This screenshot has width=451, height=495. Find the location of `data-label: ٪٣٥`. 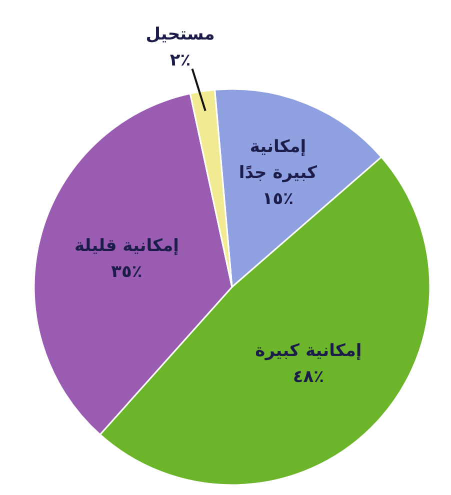

data-label: ٪٣٥ is located at coordinates (126, 272).